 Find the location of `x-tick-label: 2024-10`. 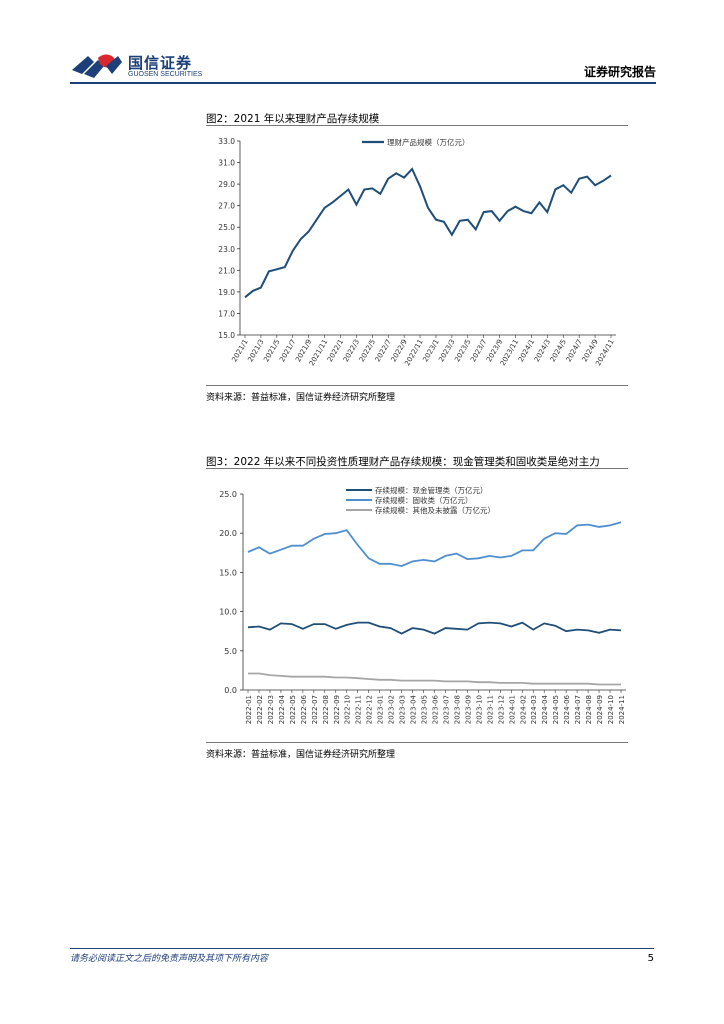

x-tick-label: 2024-10 is located at coordinates (611, 709).